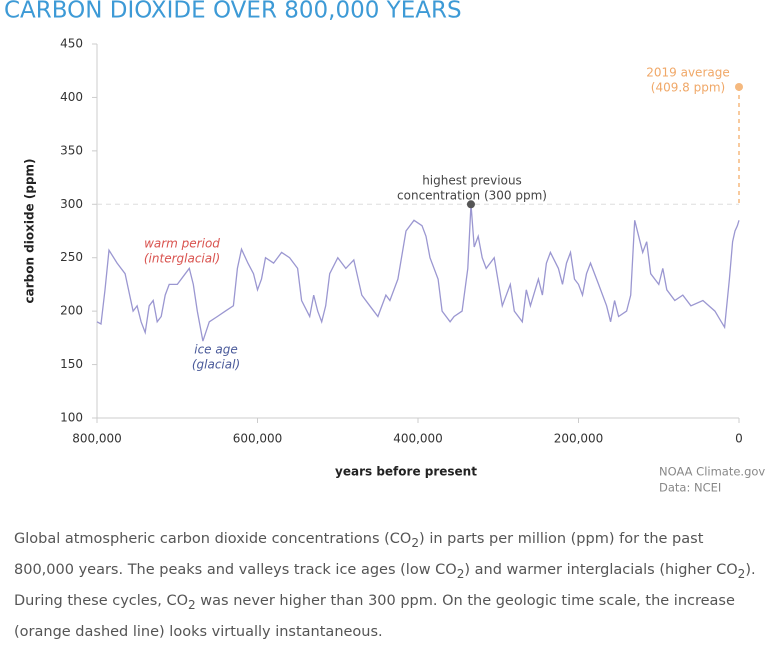 This screenshot has width=768, height=646. What do you see at coordinates (601, 569) in the screenshot?
I see `caption-text: ) and warmer interglacials (higher CO` at bounding box center [601, 569].